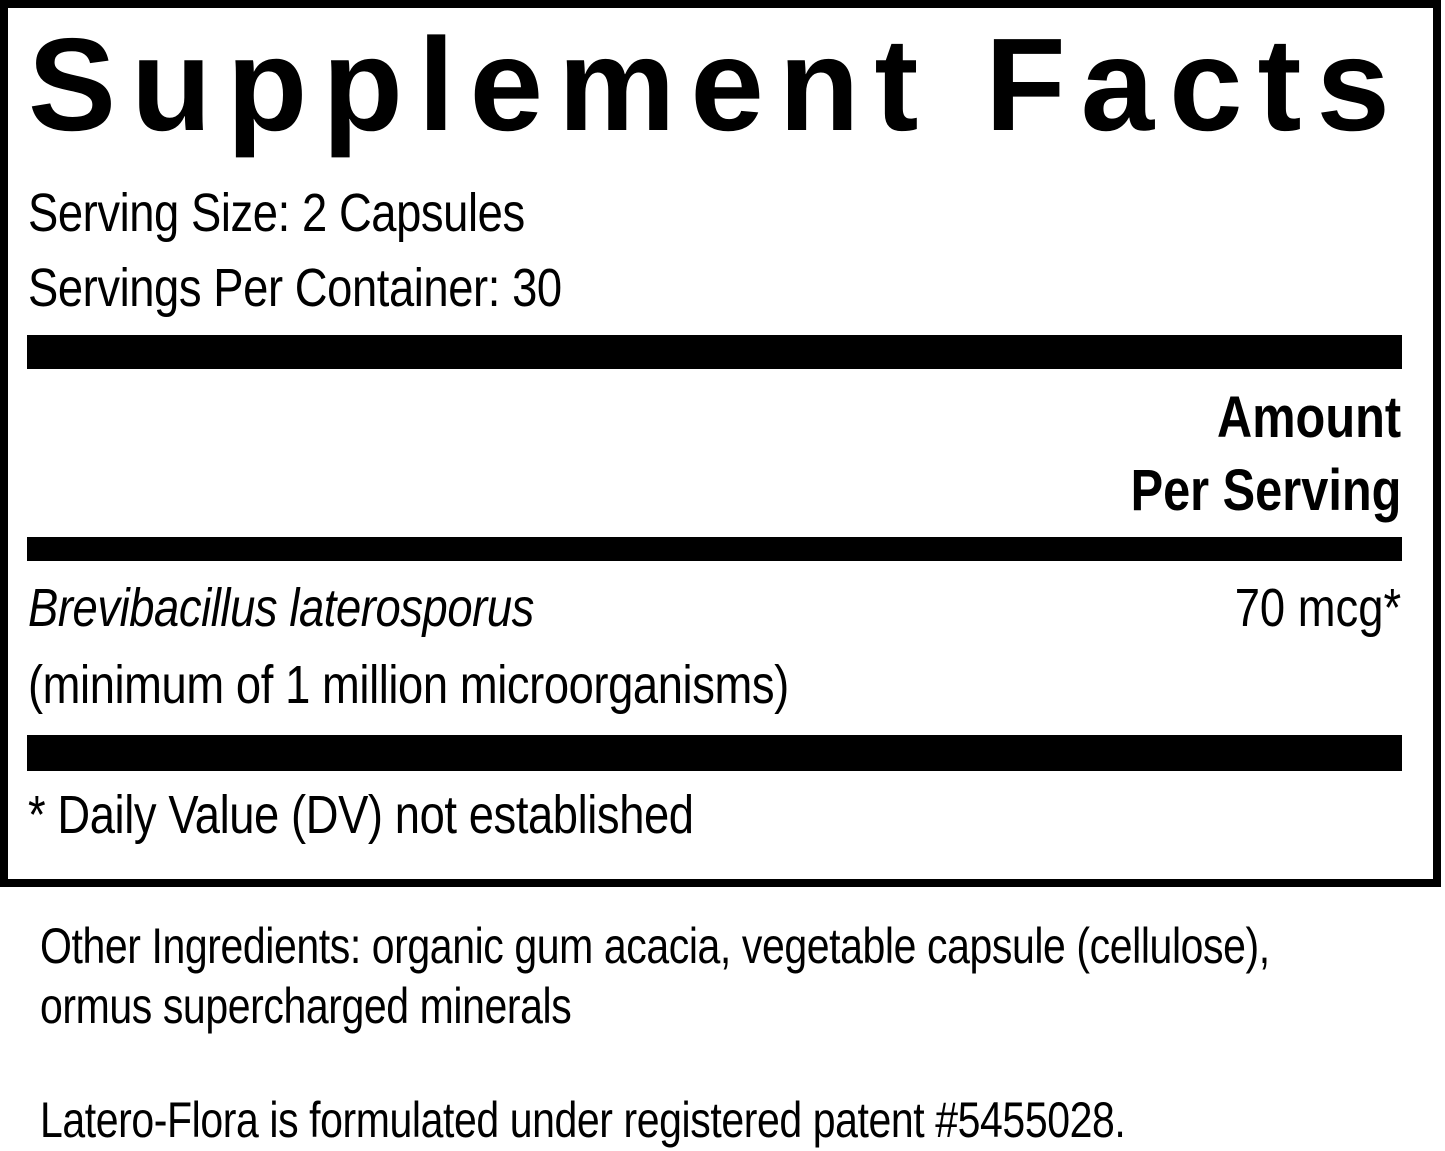  I want to click on amount-header-line2: Per Serving, so click(1265, 490).